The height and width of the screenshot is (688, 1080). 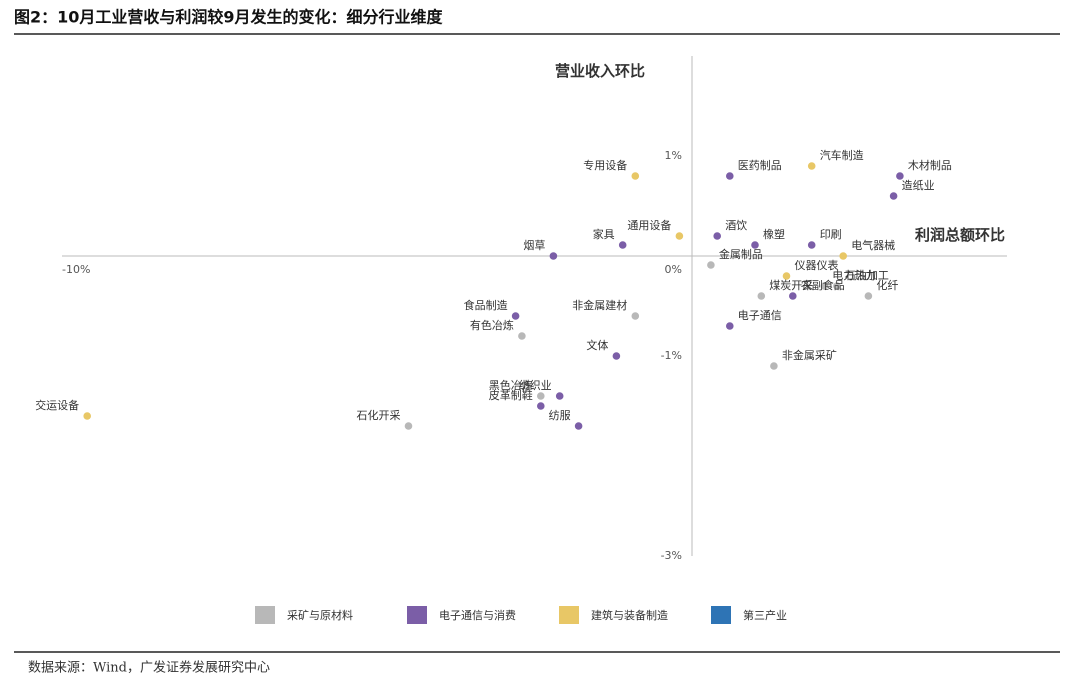 I want to click on point-label: 非金属建材, so click(x=599, y=305).